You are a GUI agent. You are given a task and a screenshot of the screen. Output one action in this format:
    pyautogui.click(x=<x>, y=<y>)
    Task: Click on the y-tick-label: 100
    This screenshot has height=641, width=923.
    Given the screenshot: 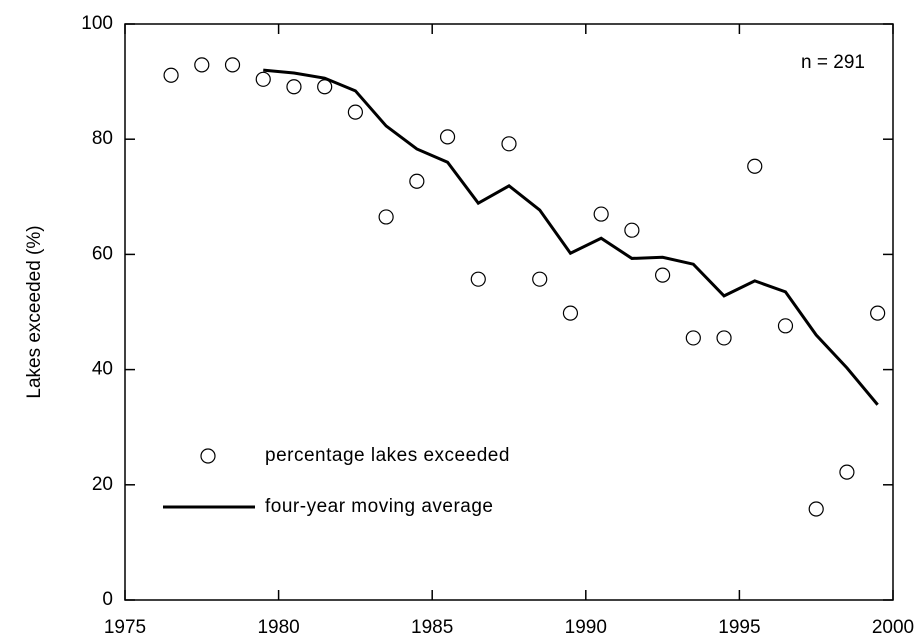 What is the action you would take?
    pyautogui.click(x=97, y=23)
    